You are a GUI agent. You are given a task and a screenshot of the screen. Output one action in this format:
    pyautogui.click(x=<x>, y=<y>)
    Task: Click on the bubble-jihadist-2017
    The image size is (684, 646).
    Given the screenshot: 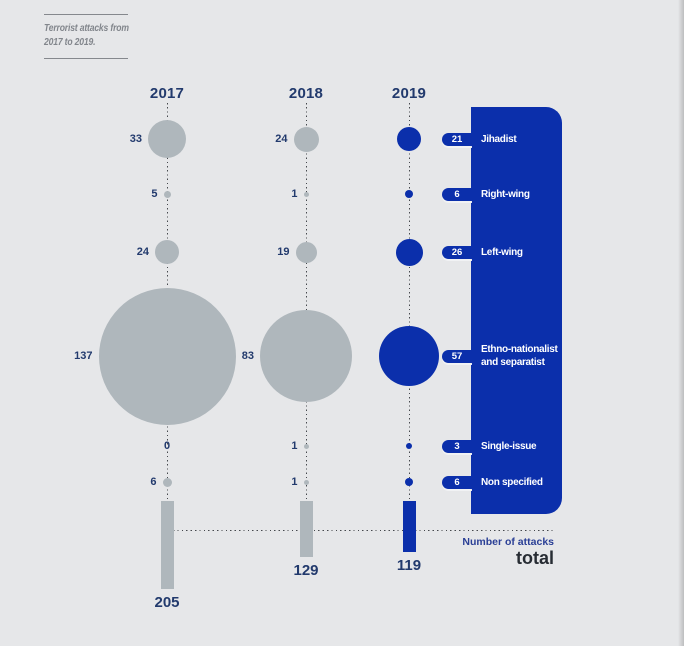 What is the action you would take?
    pyautogui.click(x=167, y=139)
    